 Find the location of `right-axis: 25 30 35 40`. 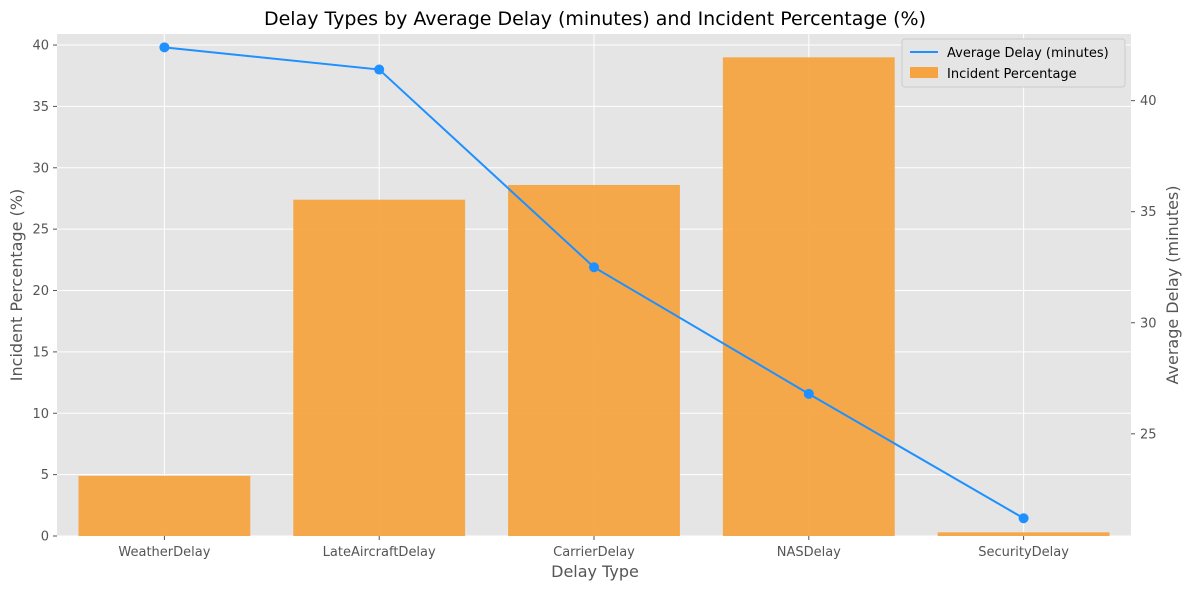

right-axis: 25 30 35 40 is located at coordinates (1144, 268).